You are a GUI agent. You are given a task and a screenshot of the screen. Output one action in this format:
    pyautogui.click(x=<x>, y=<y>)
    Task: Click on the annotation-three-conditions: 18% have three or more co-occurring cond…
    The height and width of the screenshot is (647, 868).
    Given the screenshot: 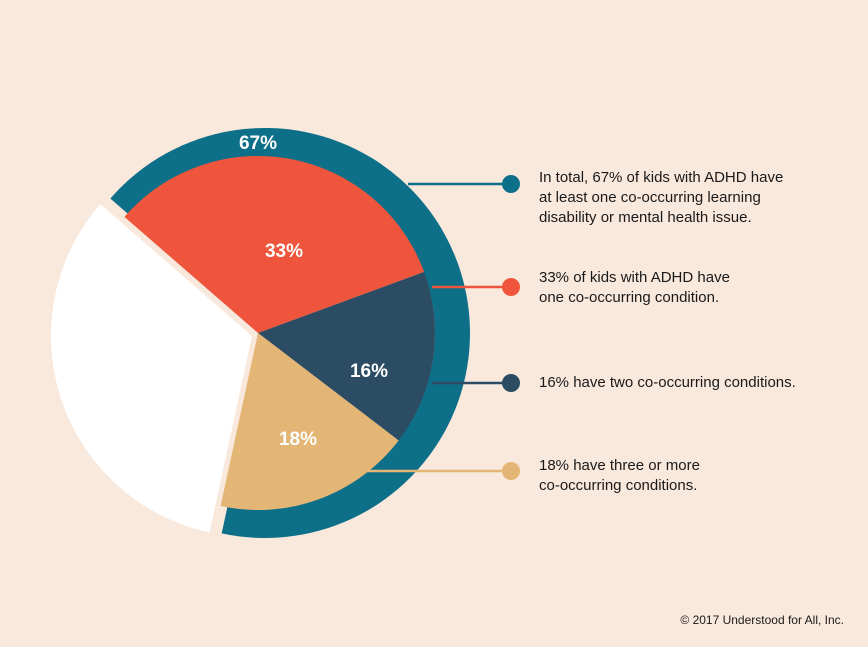 What is the action you would take?
    pyautogui.click(x=619, y=476)
    